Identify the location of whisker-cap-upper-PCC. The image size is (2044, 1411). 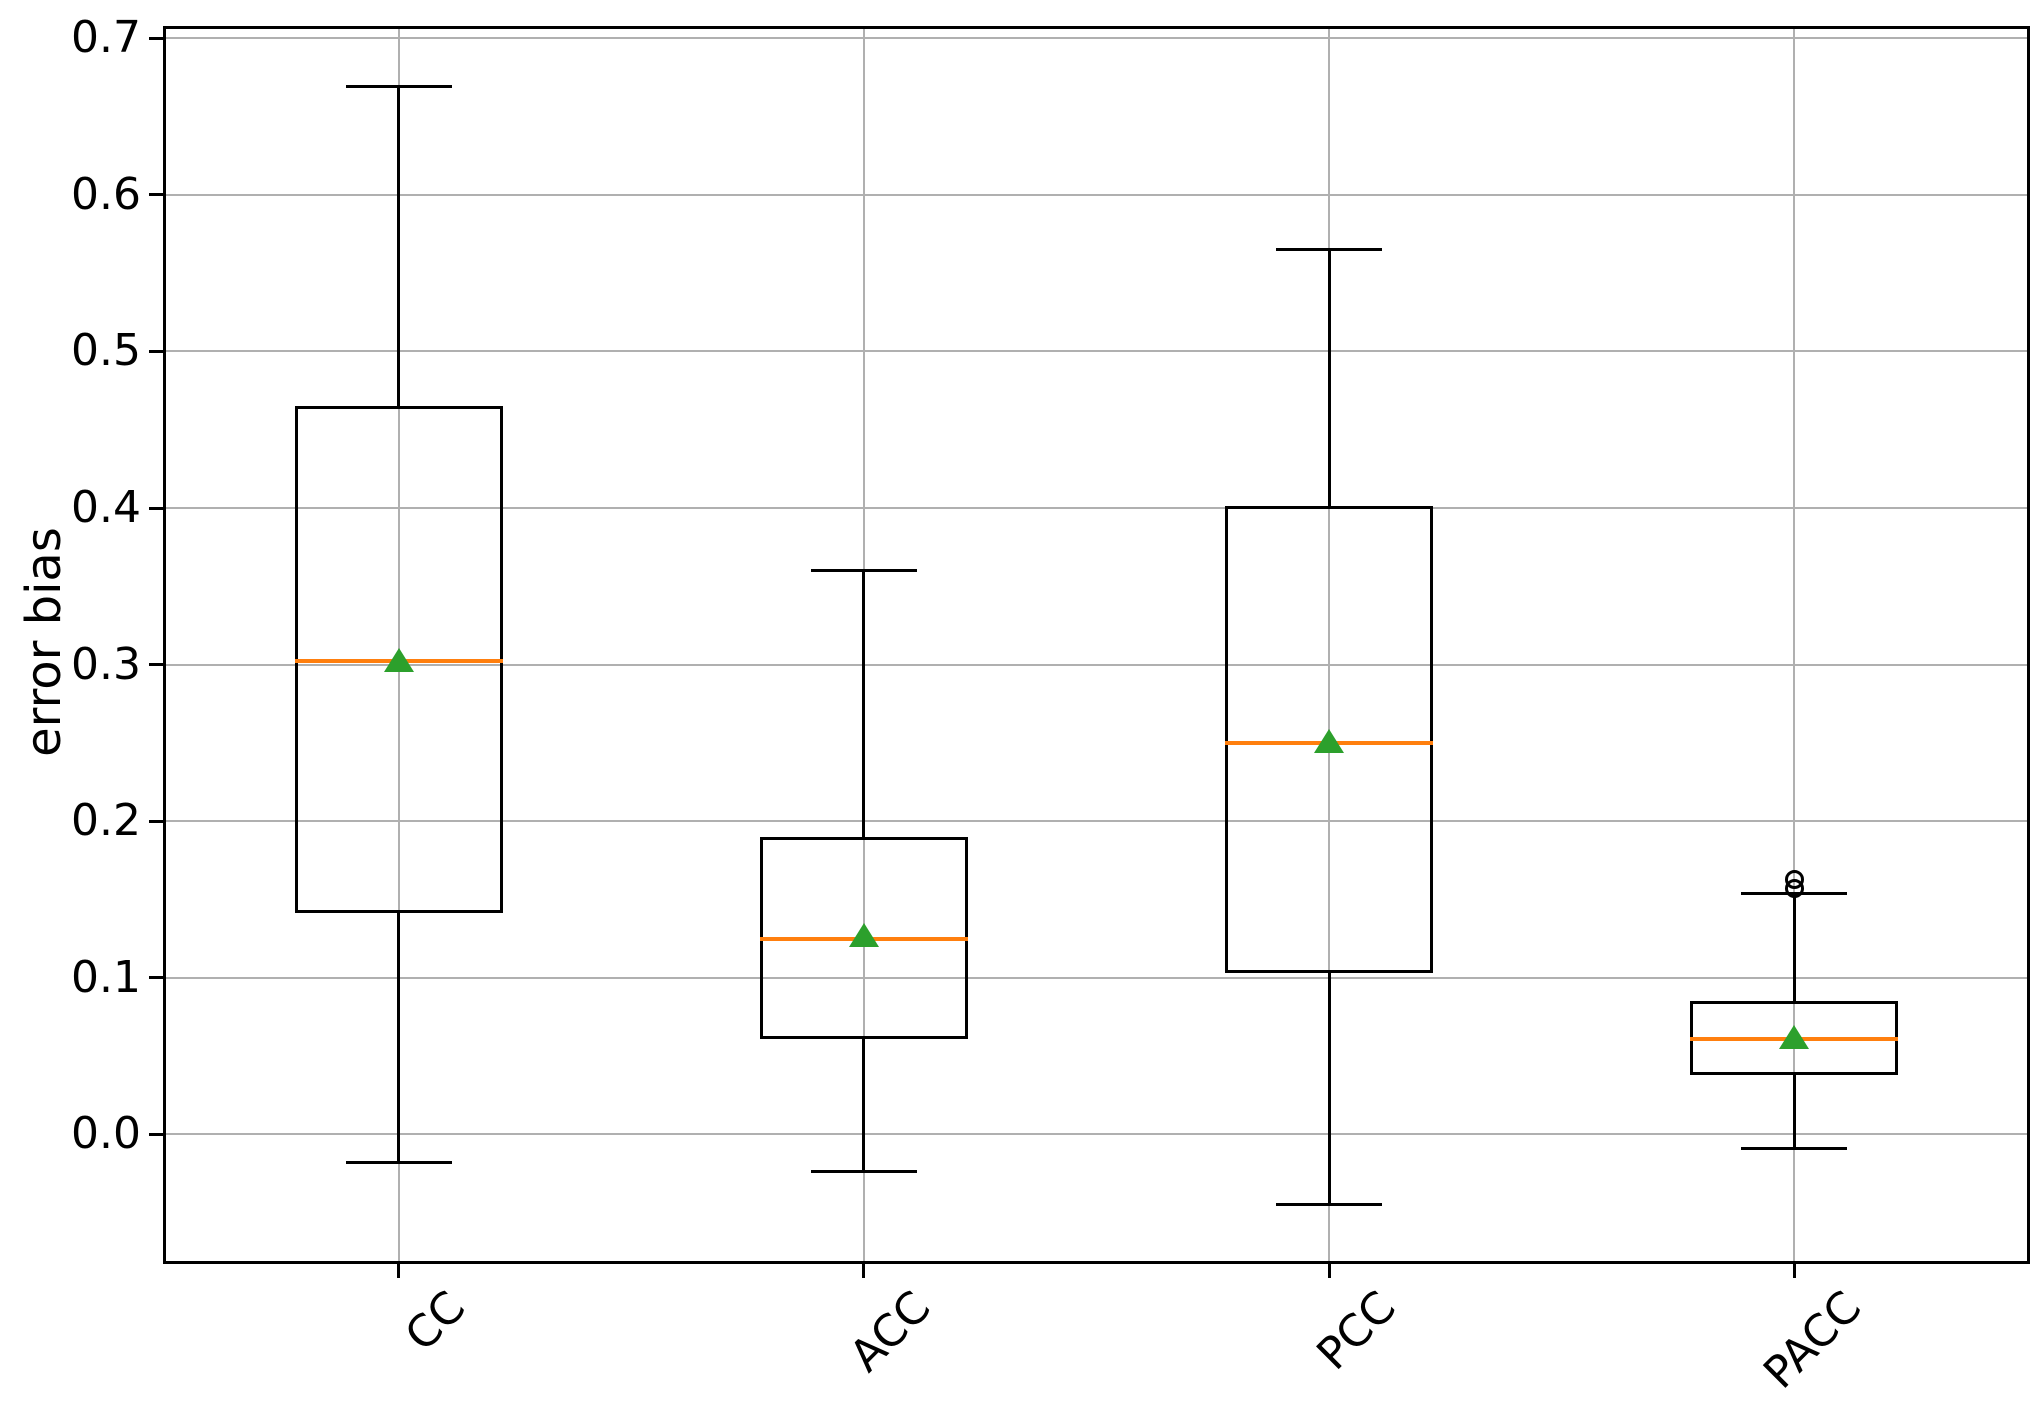
(1329, 250).